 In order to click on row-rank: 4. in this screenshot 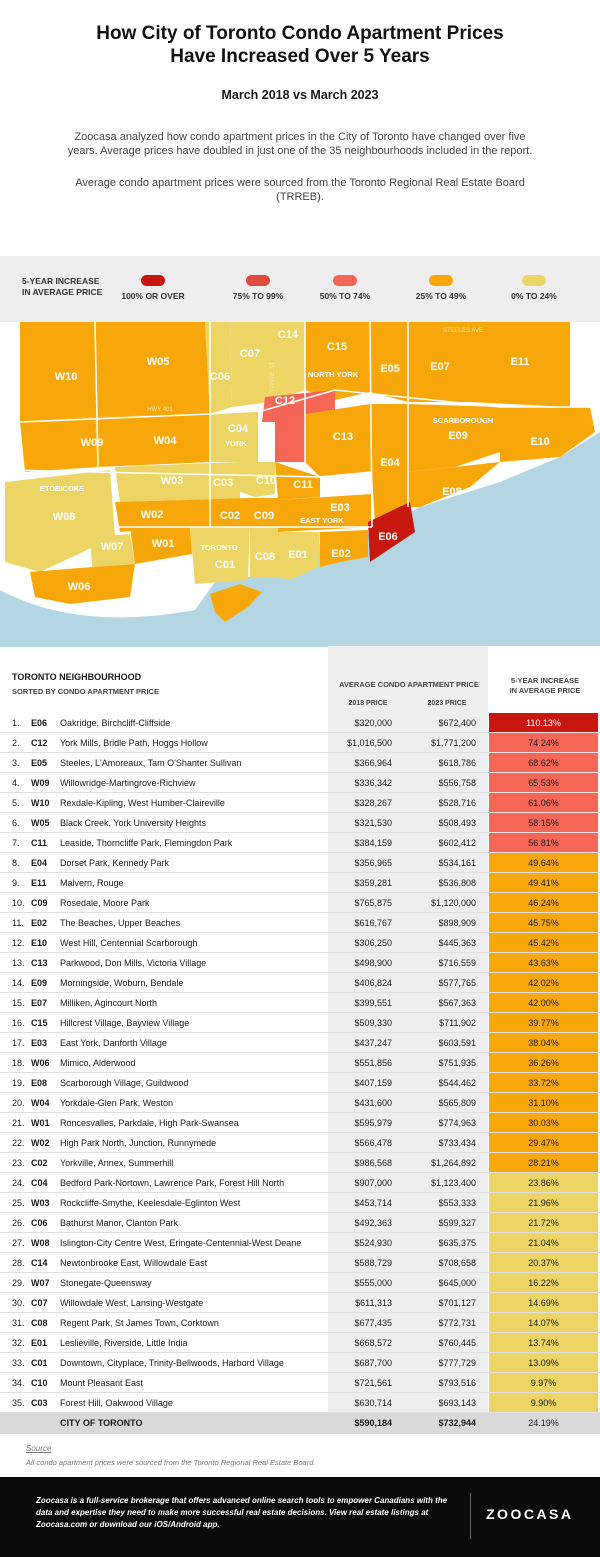, I will do `click(16, 783)`.